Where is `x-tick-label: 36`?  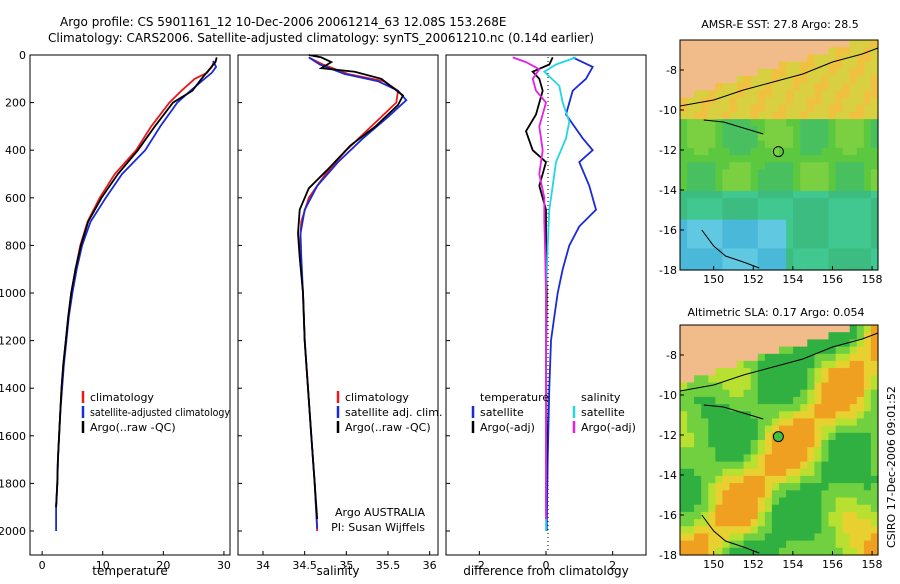 x-tick-label: 36 is located at coordinates (430, 565).